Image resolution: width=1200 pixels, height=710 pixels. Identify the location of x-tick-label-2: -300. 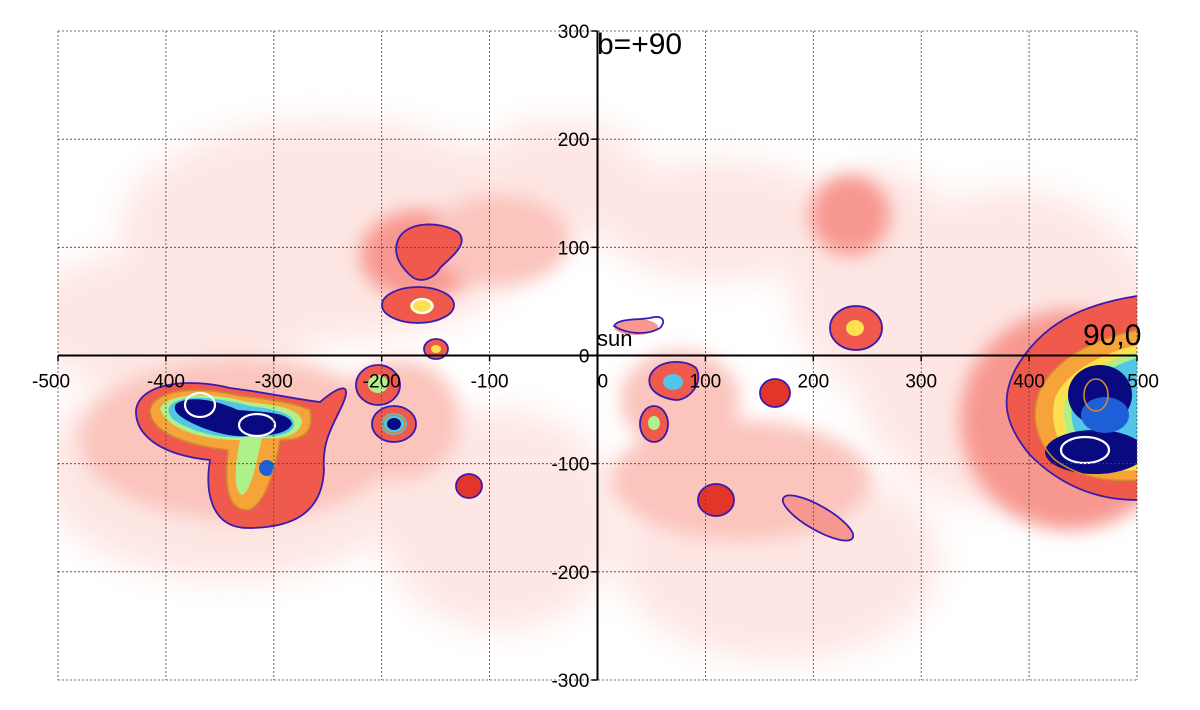
(274, 382).